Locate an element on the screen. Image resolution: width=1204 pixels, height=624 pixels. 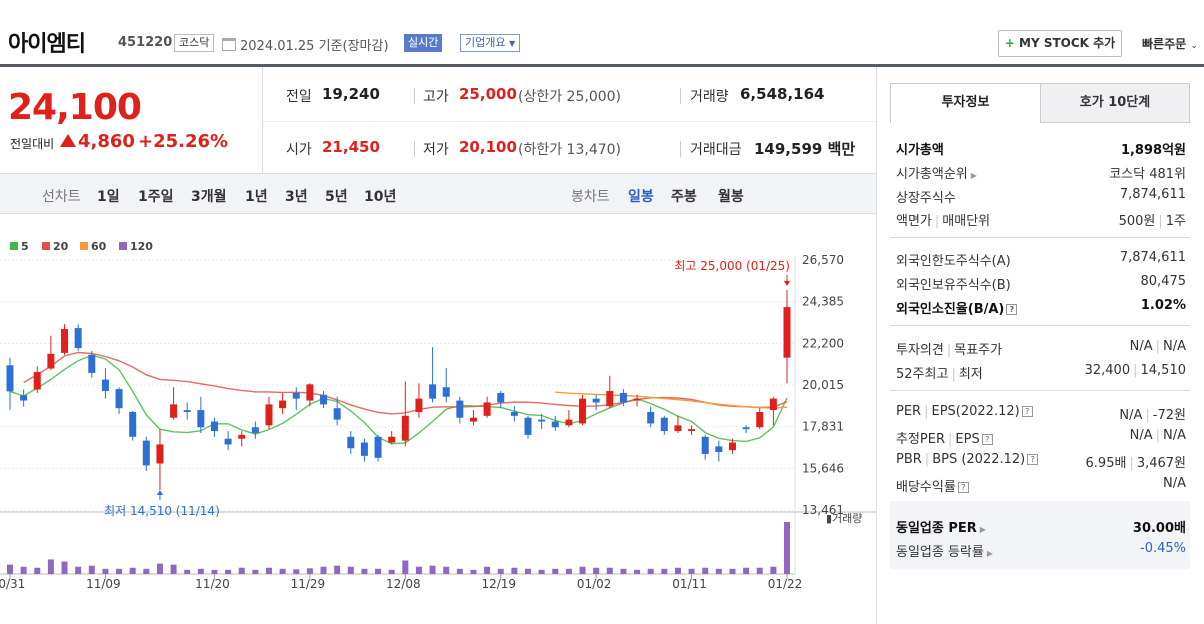
info-row: 외국인한도주식수(A) 7,874,611 is located at coordinates (1041, 260).